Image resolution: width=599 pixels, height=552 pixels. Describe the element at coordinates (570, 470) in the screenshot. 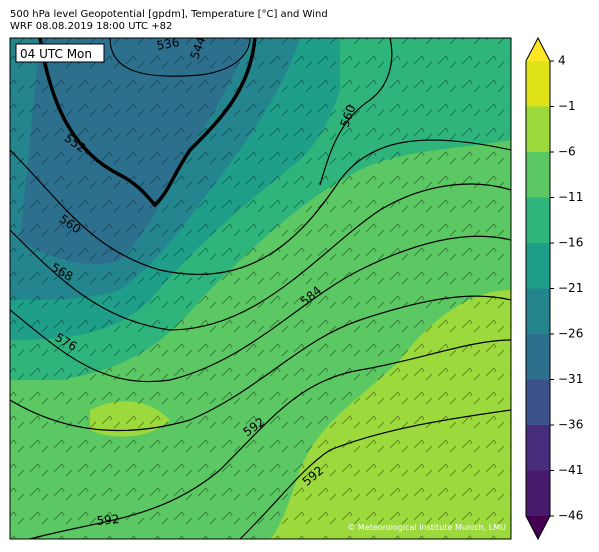

I see `colorbar-tick-label: −41` at that location.